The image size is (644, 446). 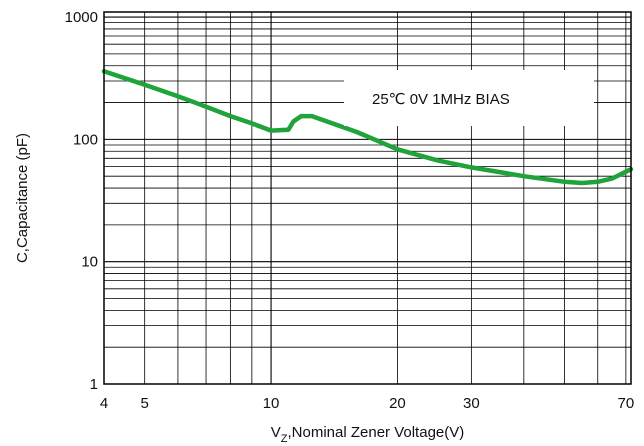 I want to click on x-tick-label: 30, so click(x=471, y=403).